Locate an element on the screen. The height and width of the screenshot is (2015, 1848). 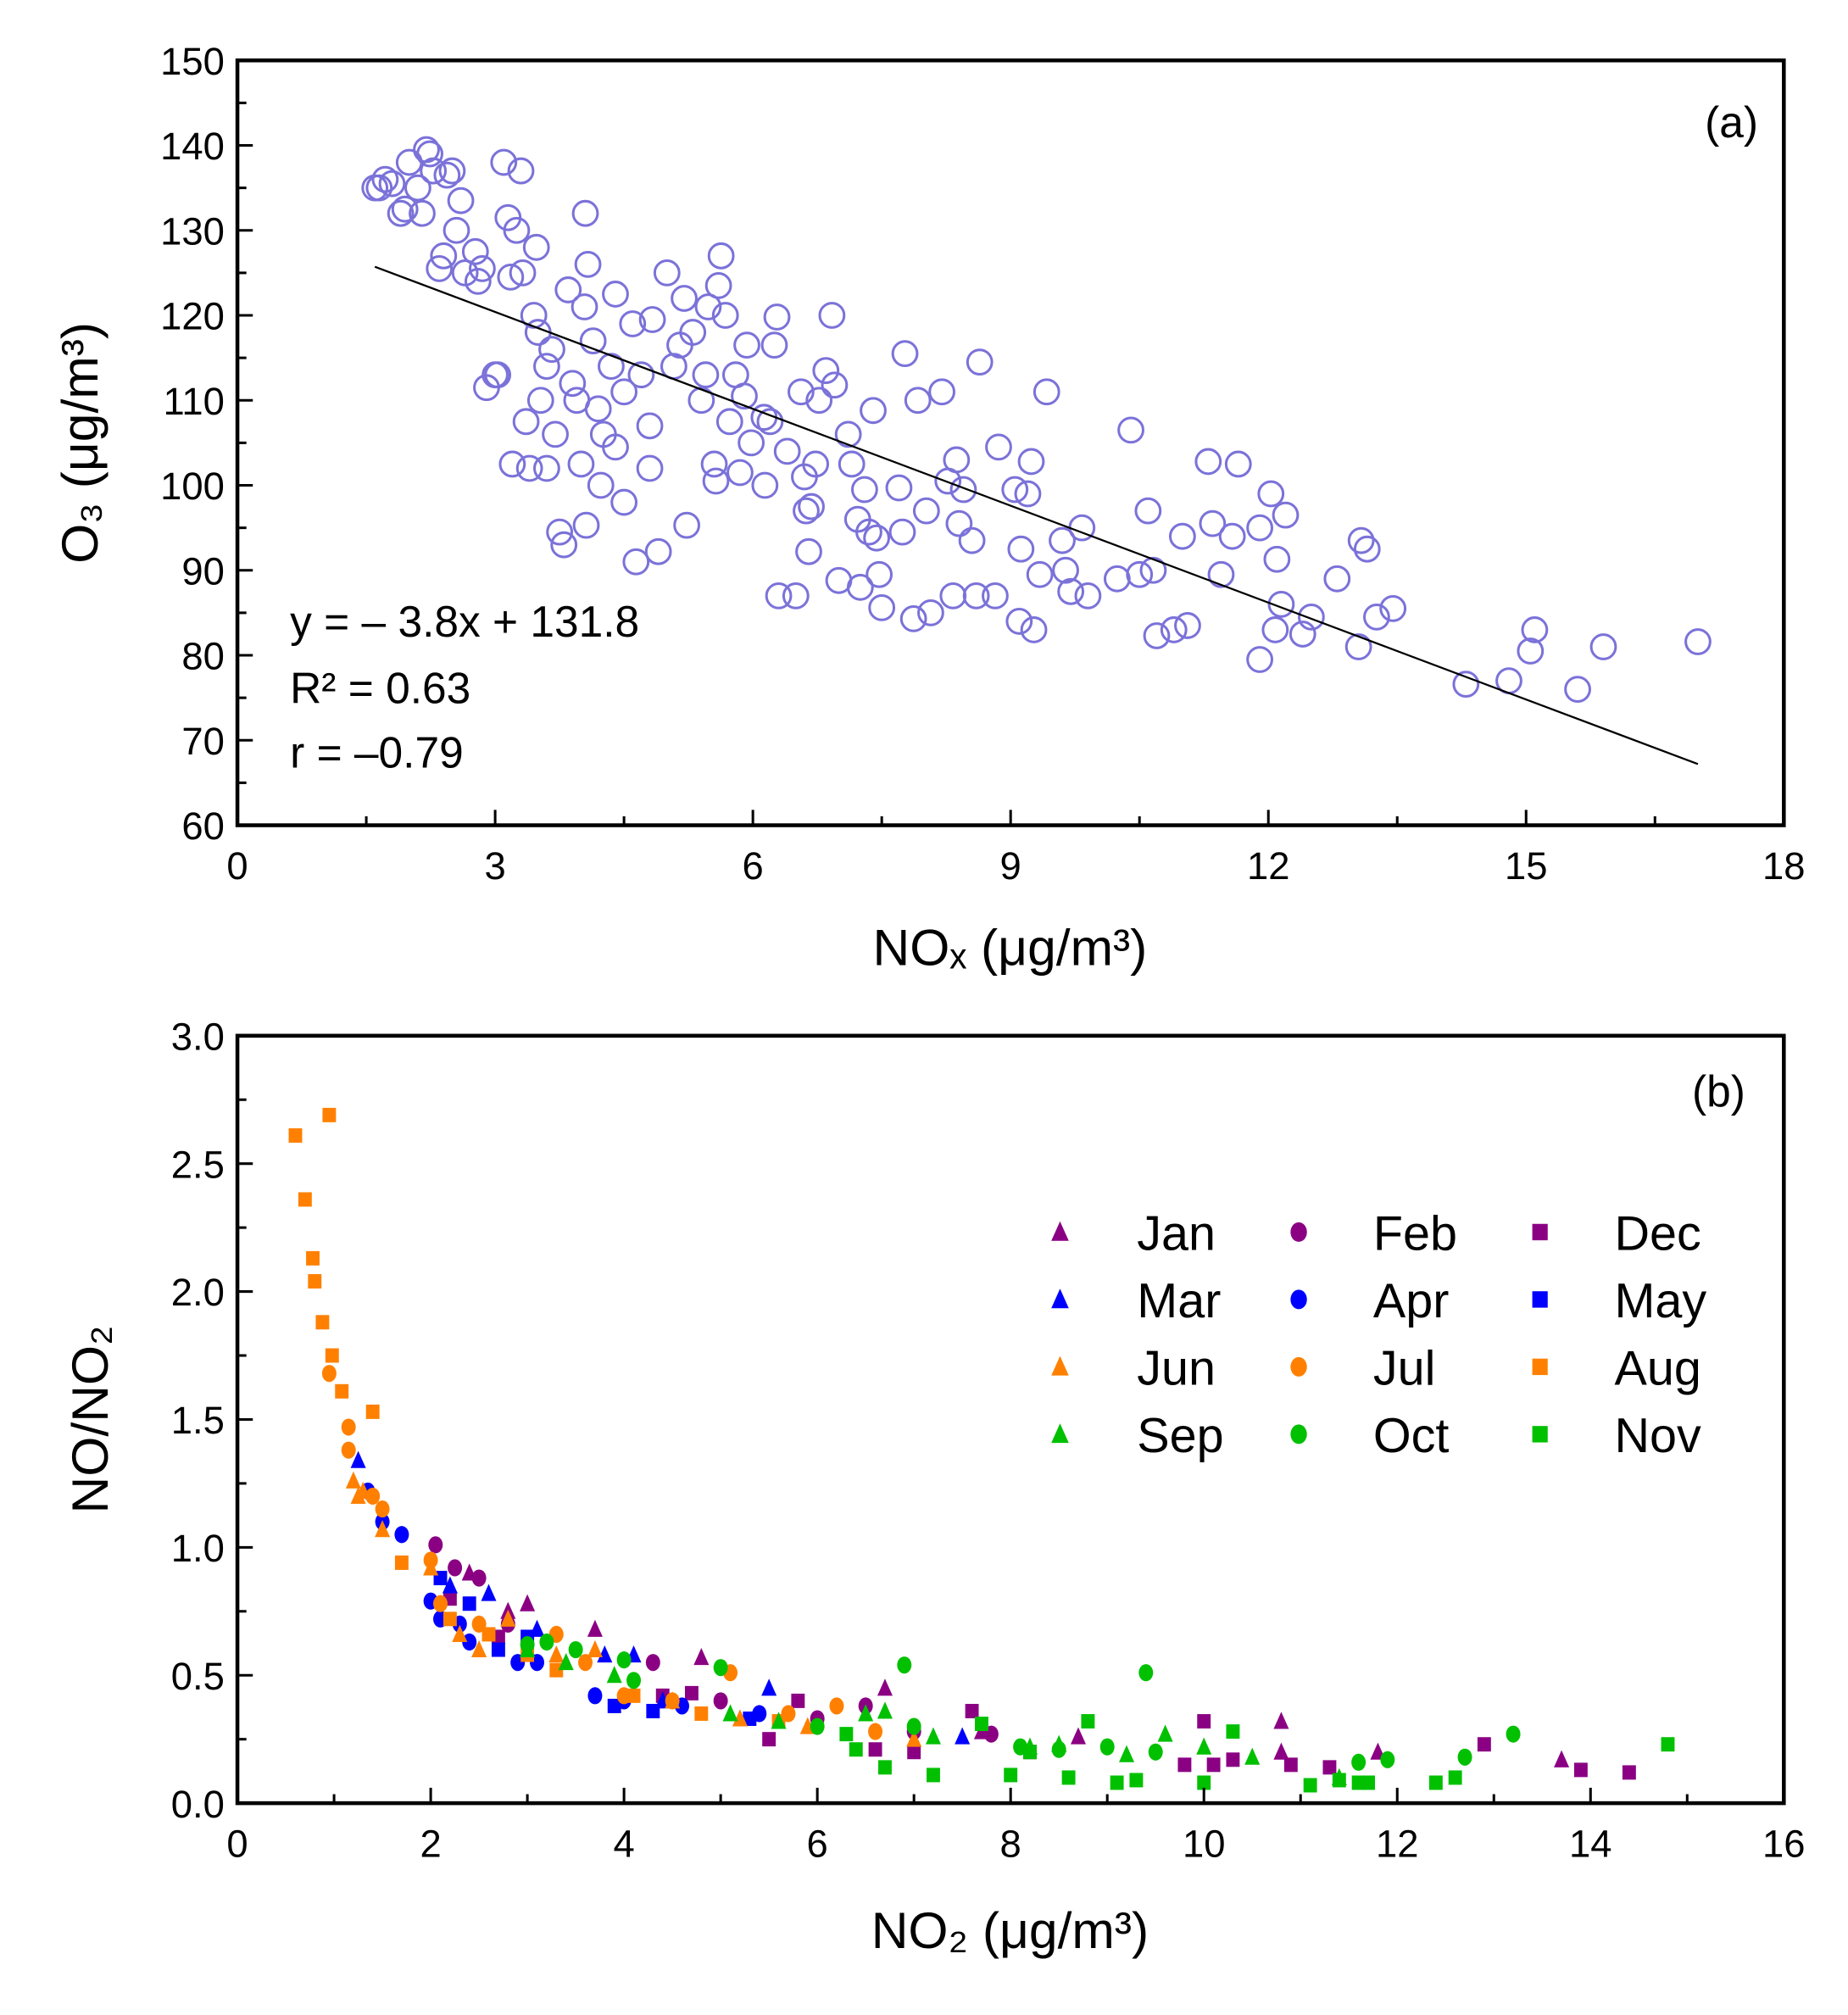
legend-marker-feb is located at coordinates (1298, 1232).